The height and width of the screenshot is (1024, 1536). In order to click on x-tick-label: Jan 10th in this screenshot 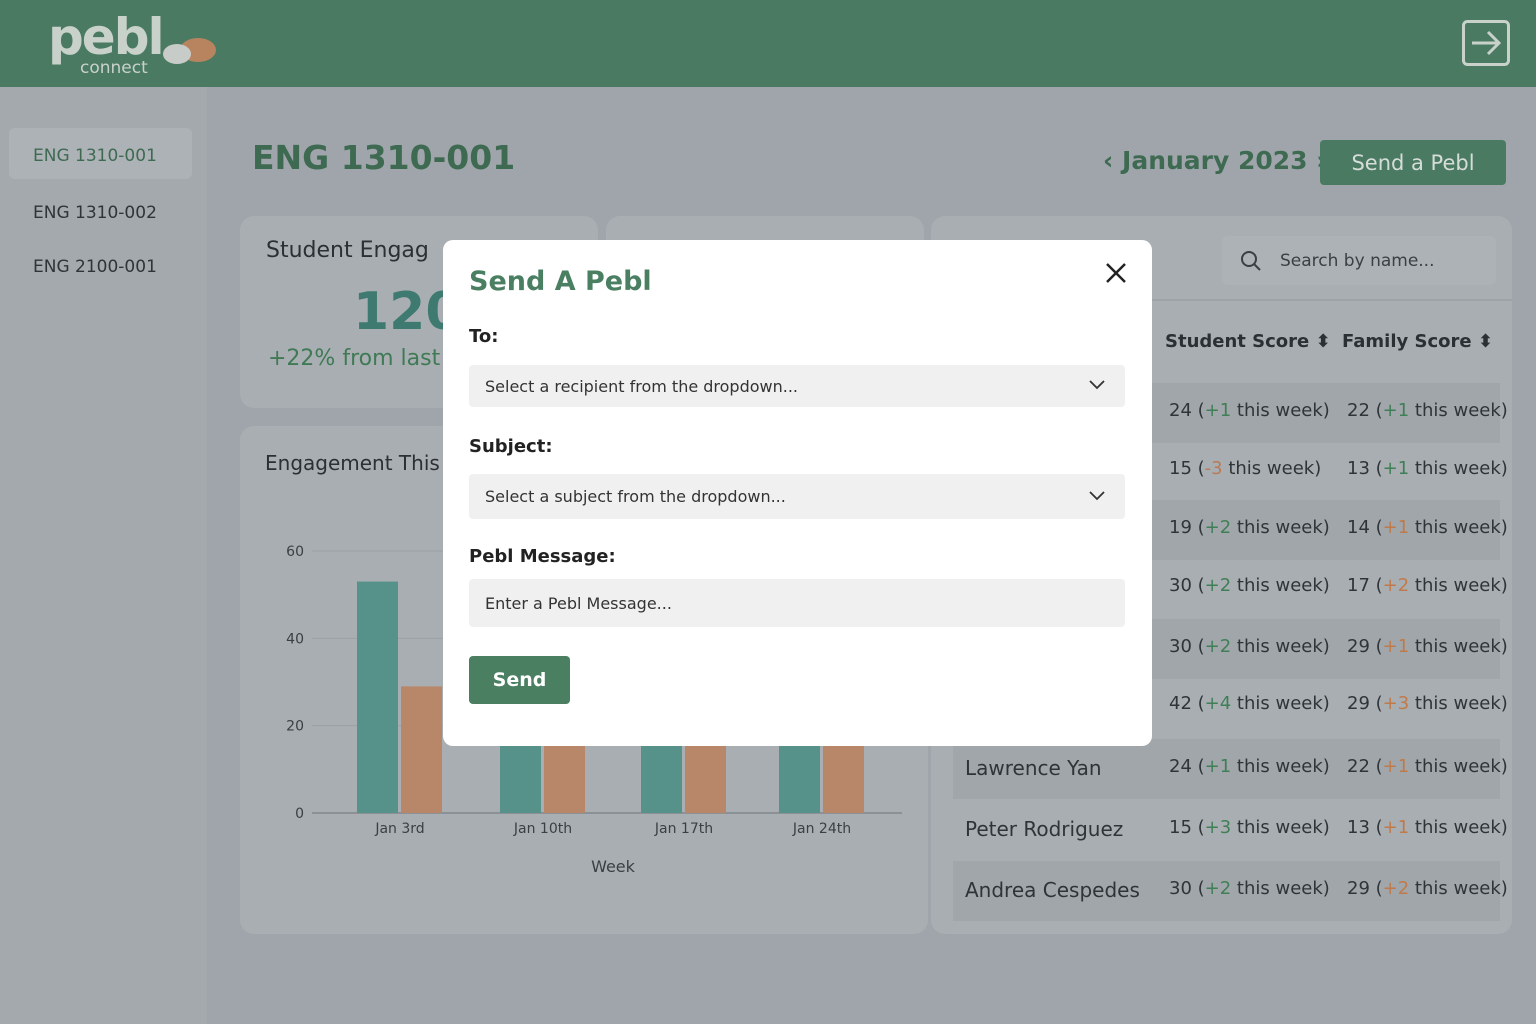, I will do `click(542, 829)`.